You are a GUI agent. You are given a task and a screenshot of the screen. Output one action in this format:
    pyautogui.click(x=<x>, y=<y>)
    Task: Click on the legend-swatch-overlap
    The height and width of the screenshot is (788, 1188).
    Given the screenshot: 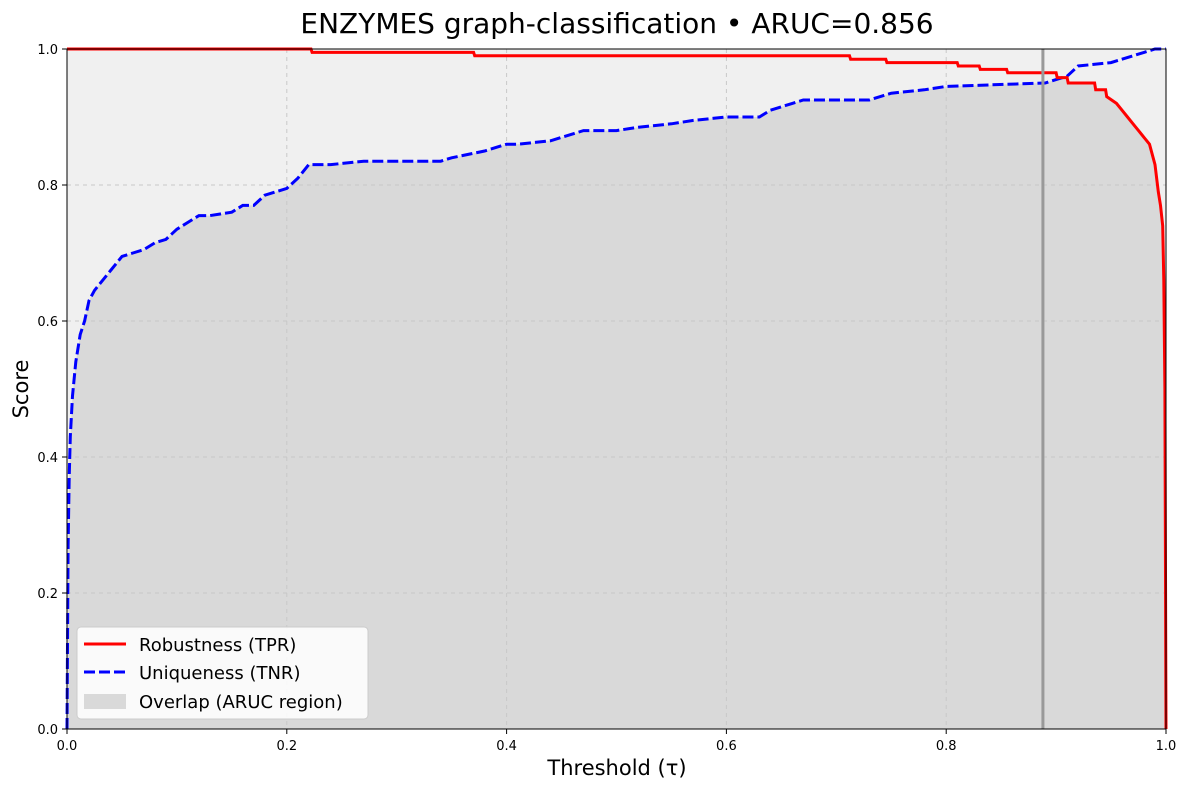 What is the action you would take?
    pyautogui.click(x=105, y=701)
    